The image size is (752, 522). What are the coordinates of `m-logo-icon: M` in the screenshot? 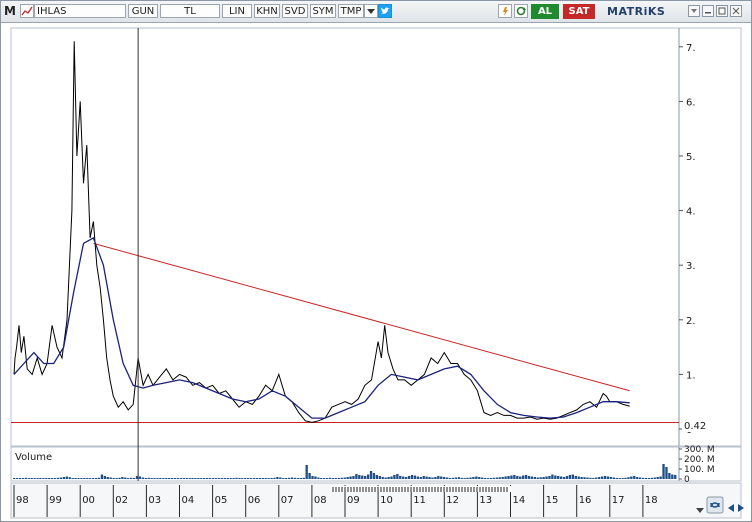 It's located at (10, 11).